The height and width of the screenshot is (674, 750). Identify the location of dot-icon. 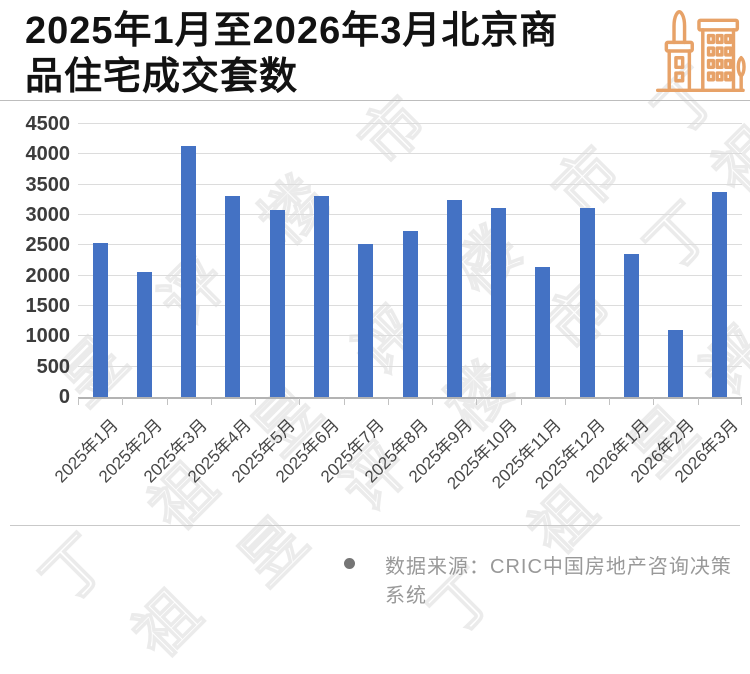
(349, 563).